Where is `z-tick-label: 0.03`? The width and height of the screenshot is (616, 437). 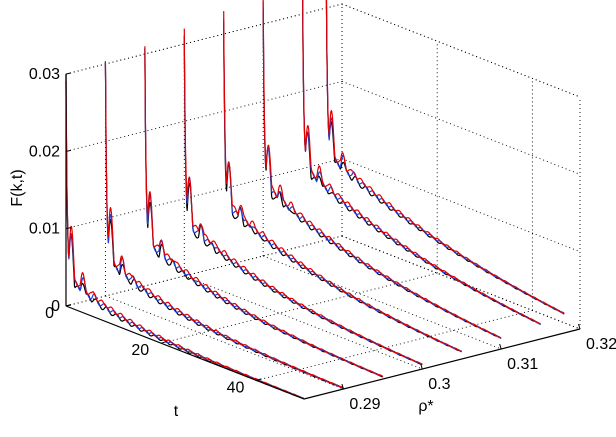
z-tick-label: 0.03 is located at coordinates (44, 74).